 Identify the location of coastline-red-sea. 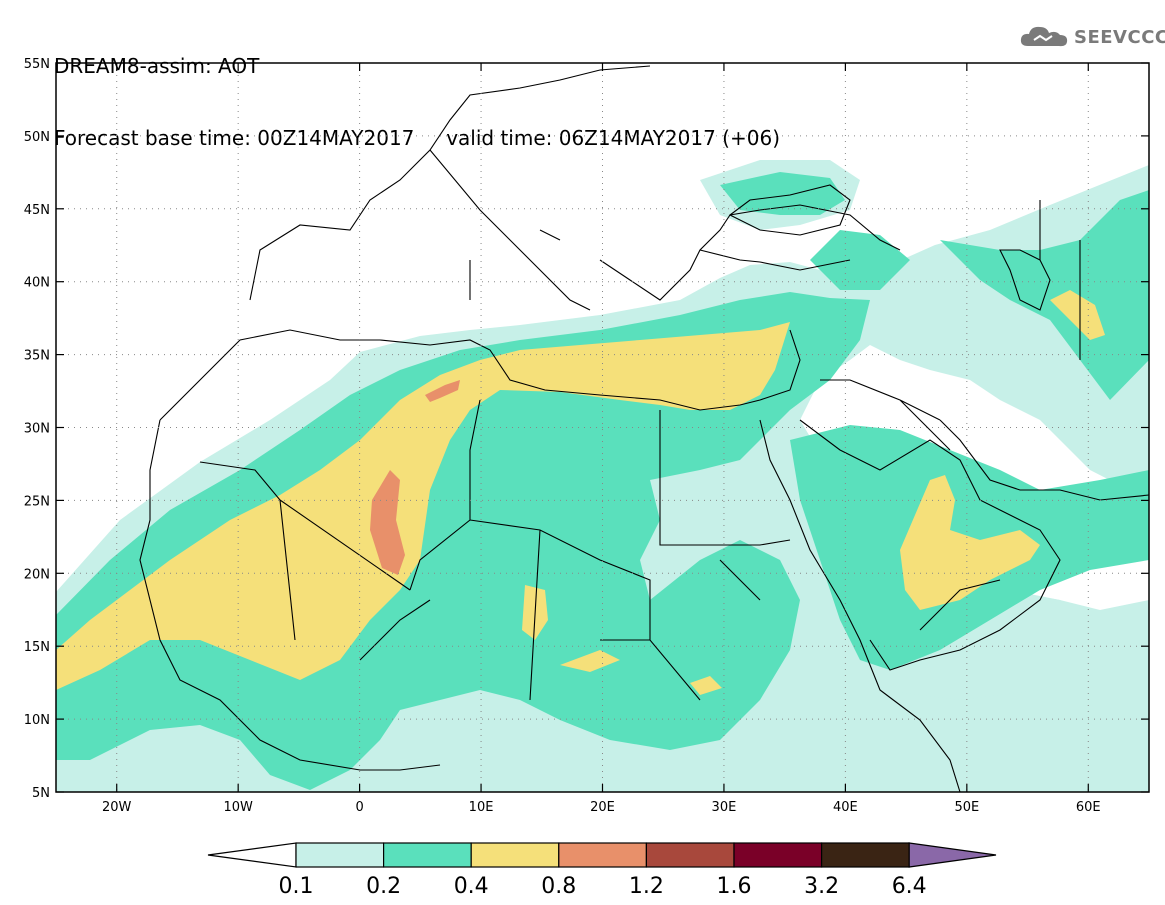
(860, 605).